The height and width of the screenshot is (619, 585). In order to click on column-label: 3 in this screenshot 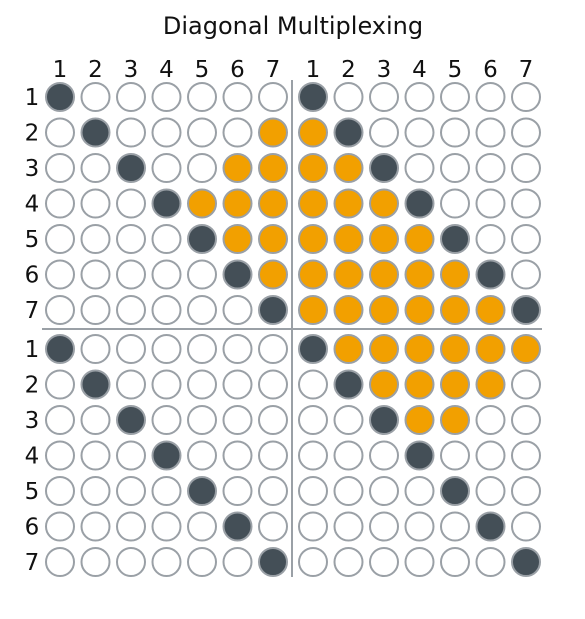, I will do `click(131, 70)`.